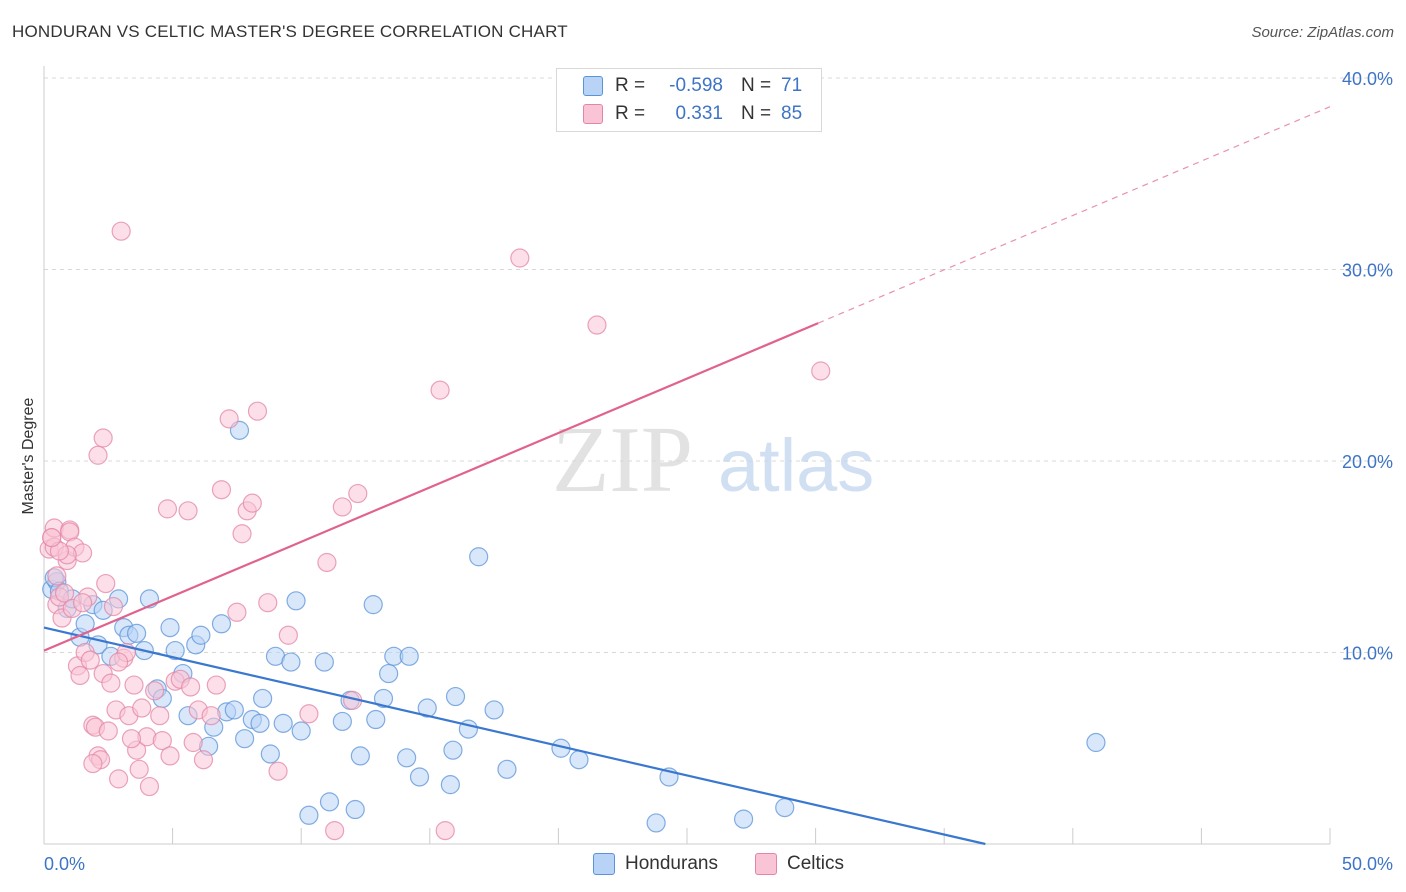  What do you see at coordinates (622, 460) in the screenshot?
I see `watermark-zip: ZIP` at bounding box center [622, 460].